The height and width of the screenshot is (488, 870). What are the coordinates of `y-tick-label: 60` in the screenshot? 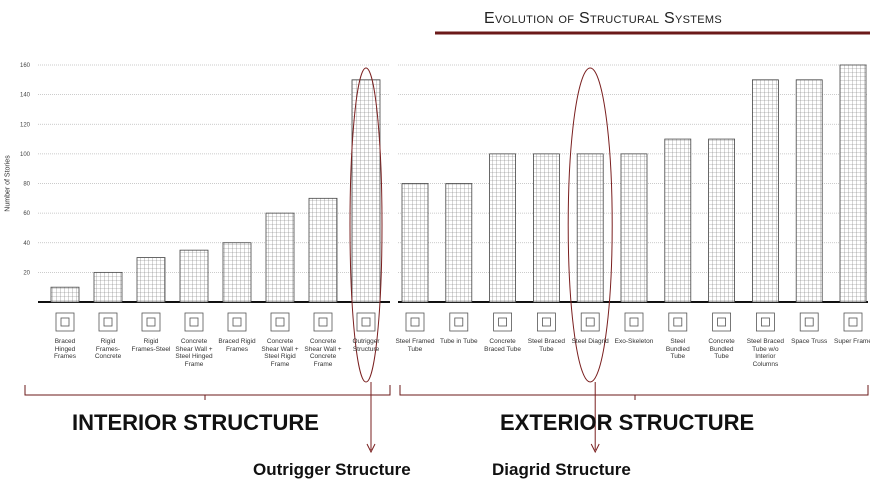 It's located at (26, 214).